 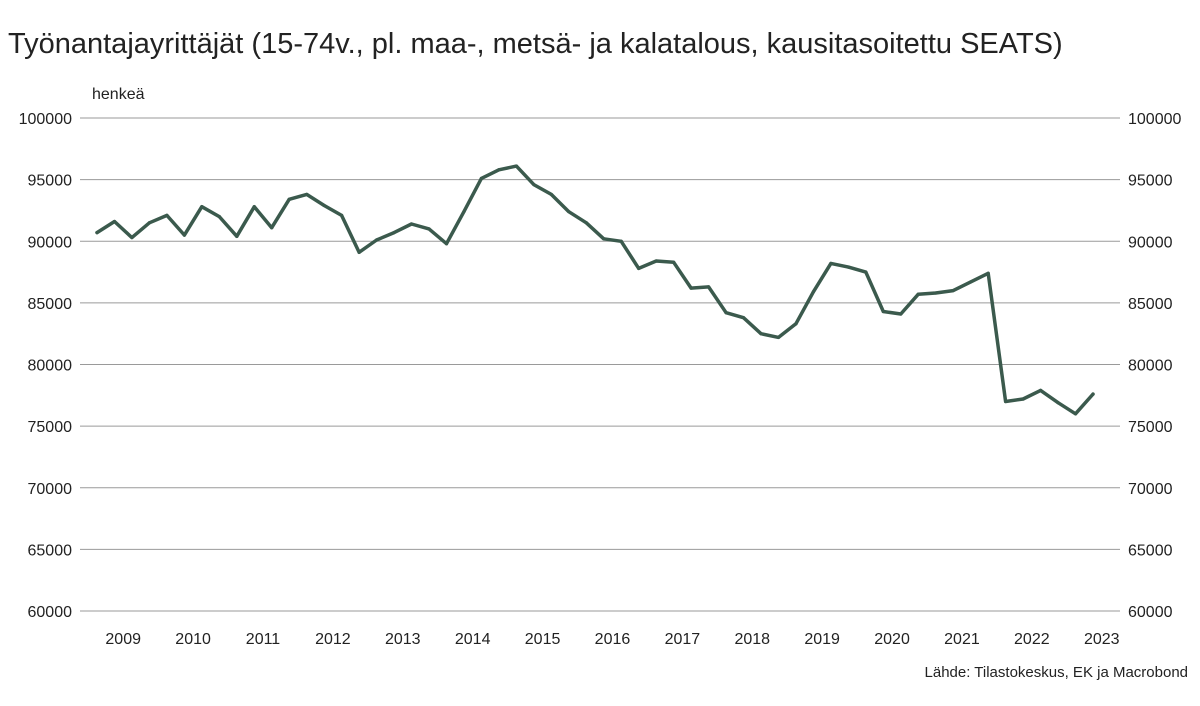 What do you see at coordinates (1102, 639) in the screenshot?
I see `x-tick-label: 2023` at bounding box center [1102, 639].